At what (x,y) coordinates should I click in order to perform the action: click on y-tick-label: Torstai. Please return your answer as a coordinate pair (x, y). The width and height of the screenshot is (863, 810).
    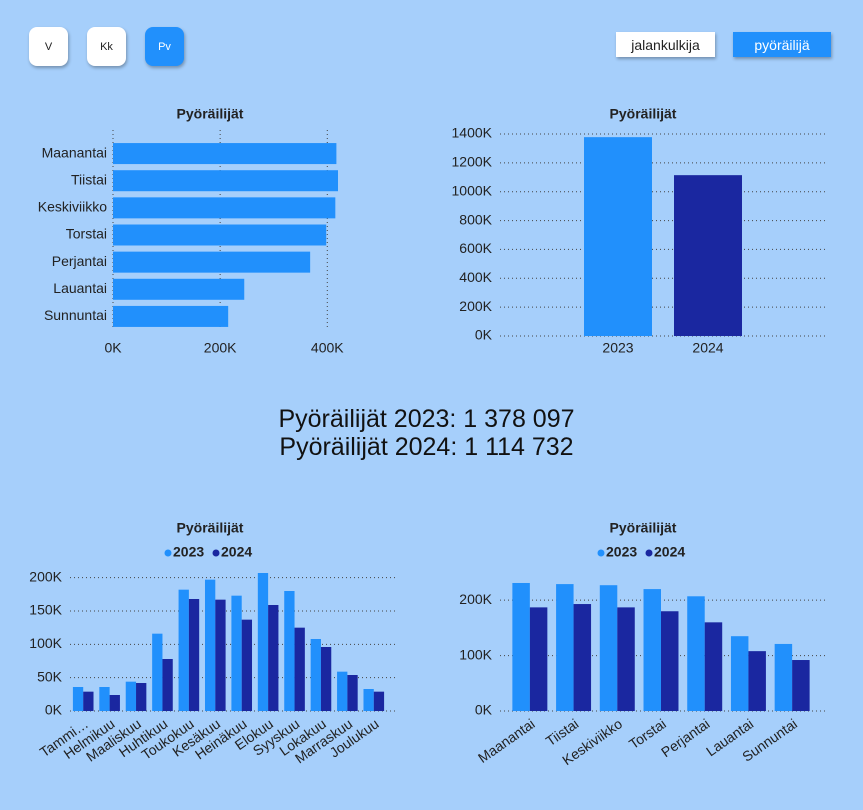
    Looking at the image, I should click on (86, 234).